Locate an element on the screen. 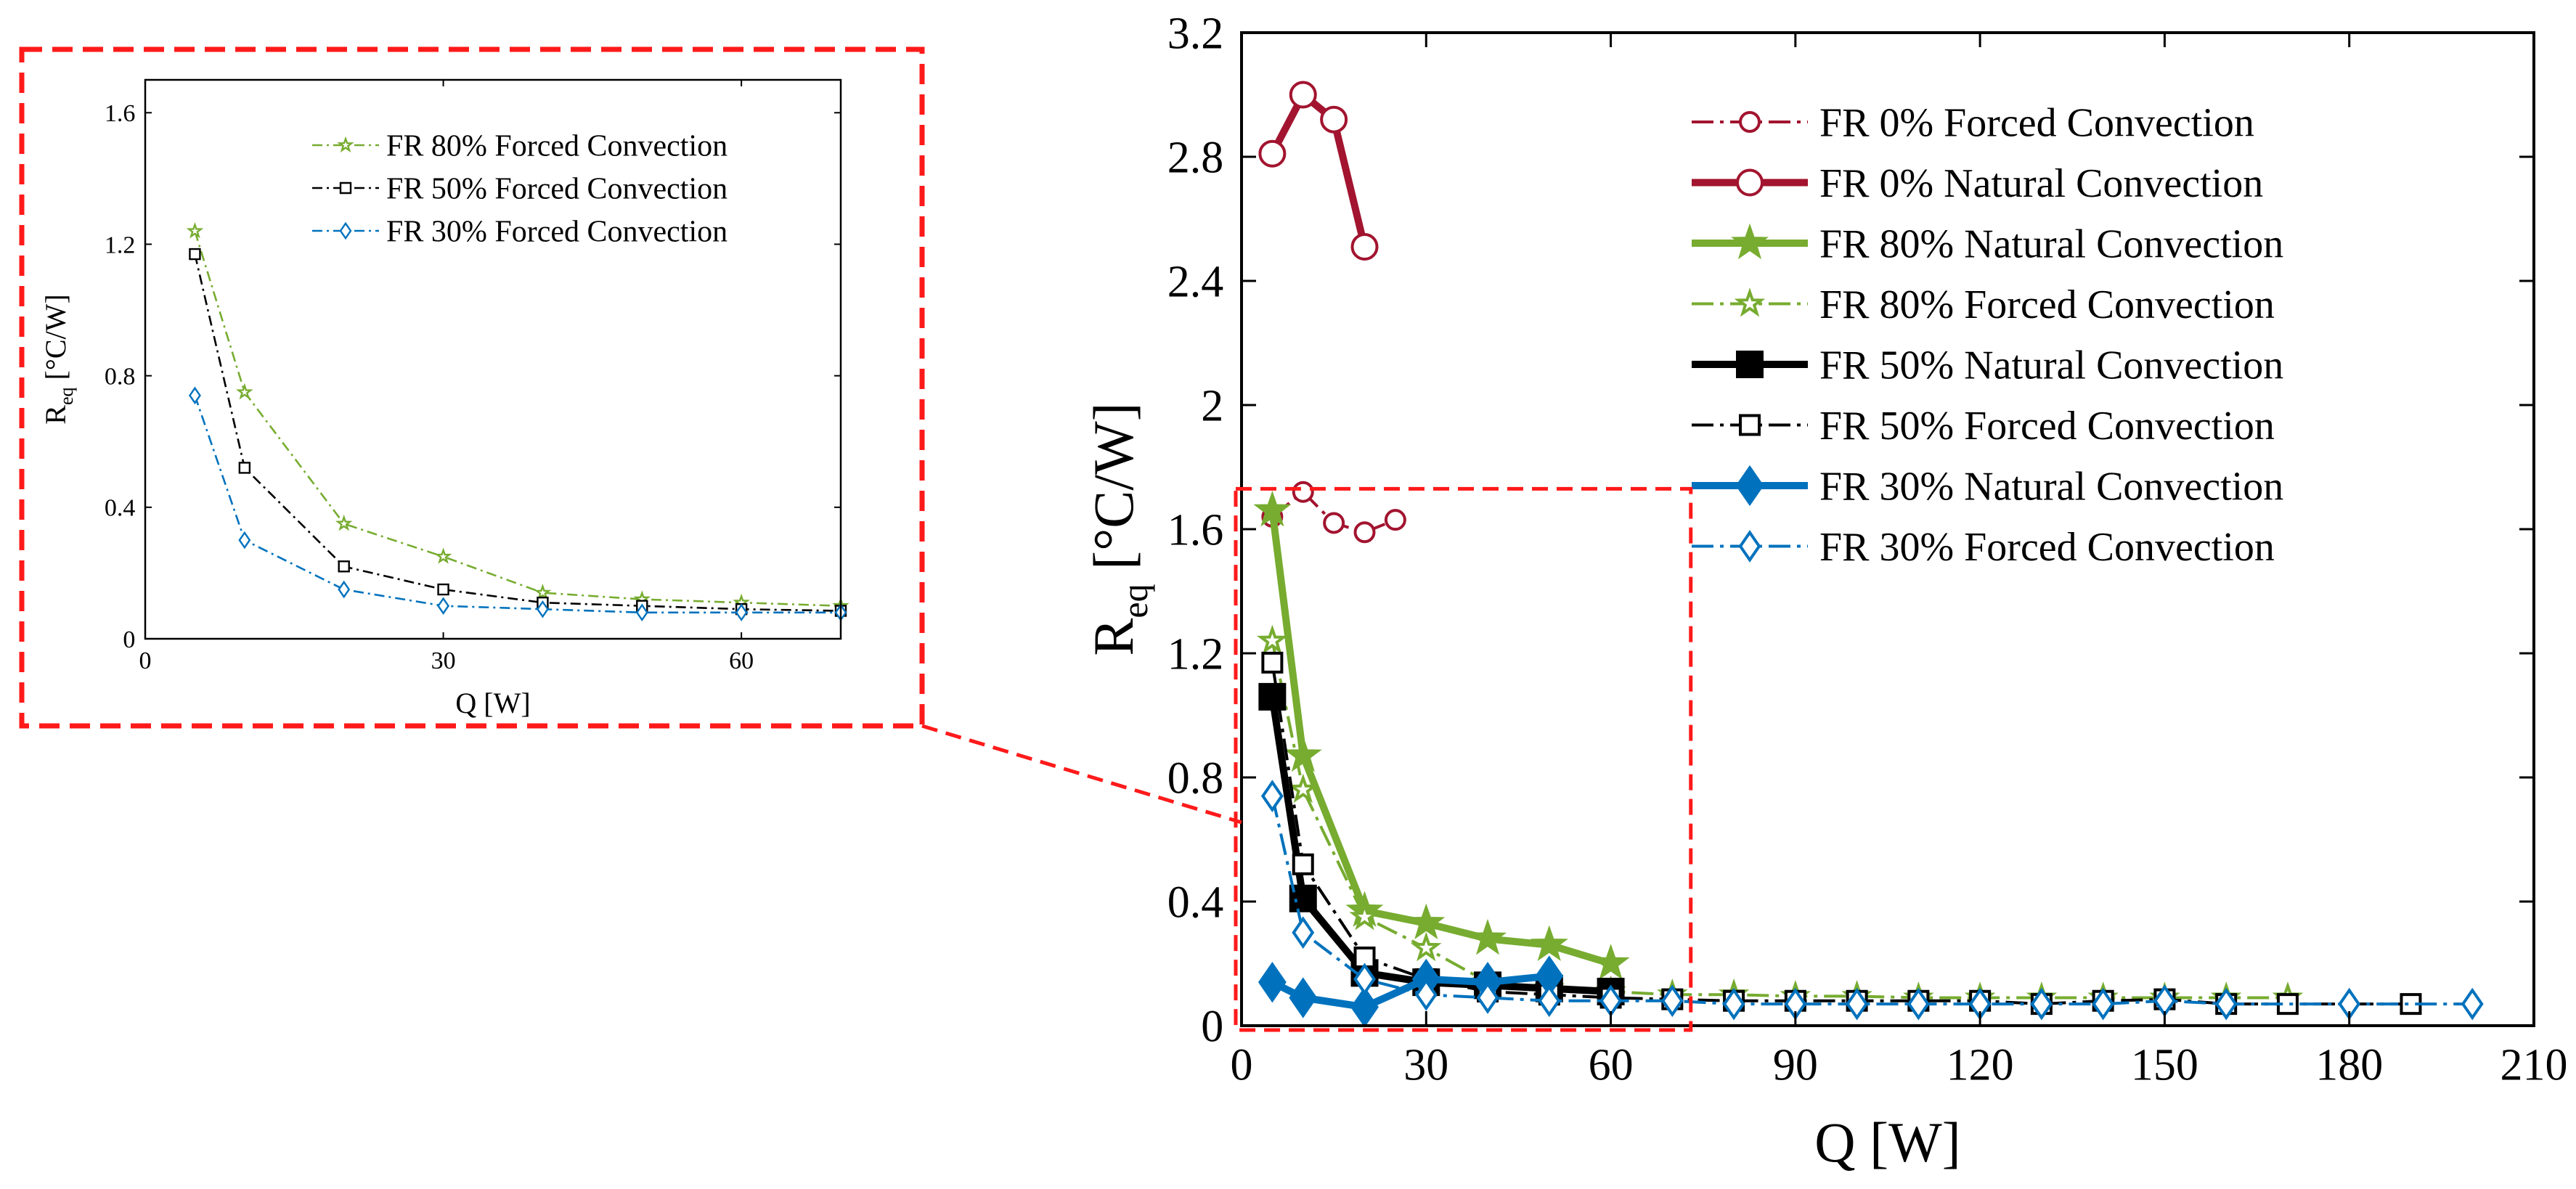 This screenshot has width=2576, height=1189. legend-label: FR 50% Natural Convection is located at coordinates (2051, 365).